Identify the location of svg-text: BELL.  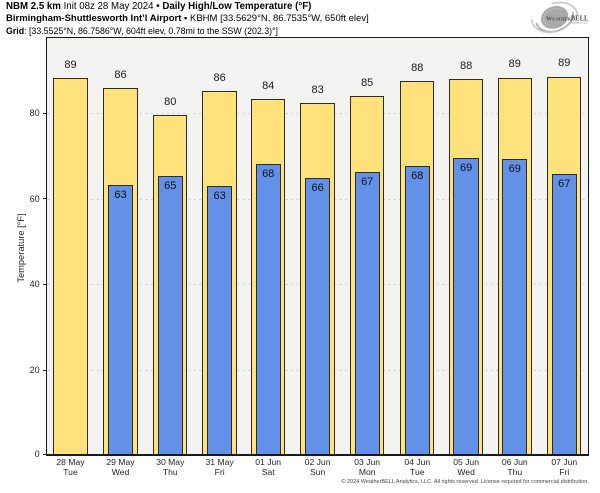
(580, 19).